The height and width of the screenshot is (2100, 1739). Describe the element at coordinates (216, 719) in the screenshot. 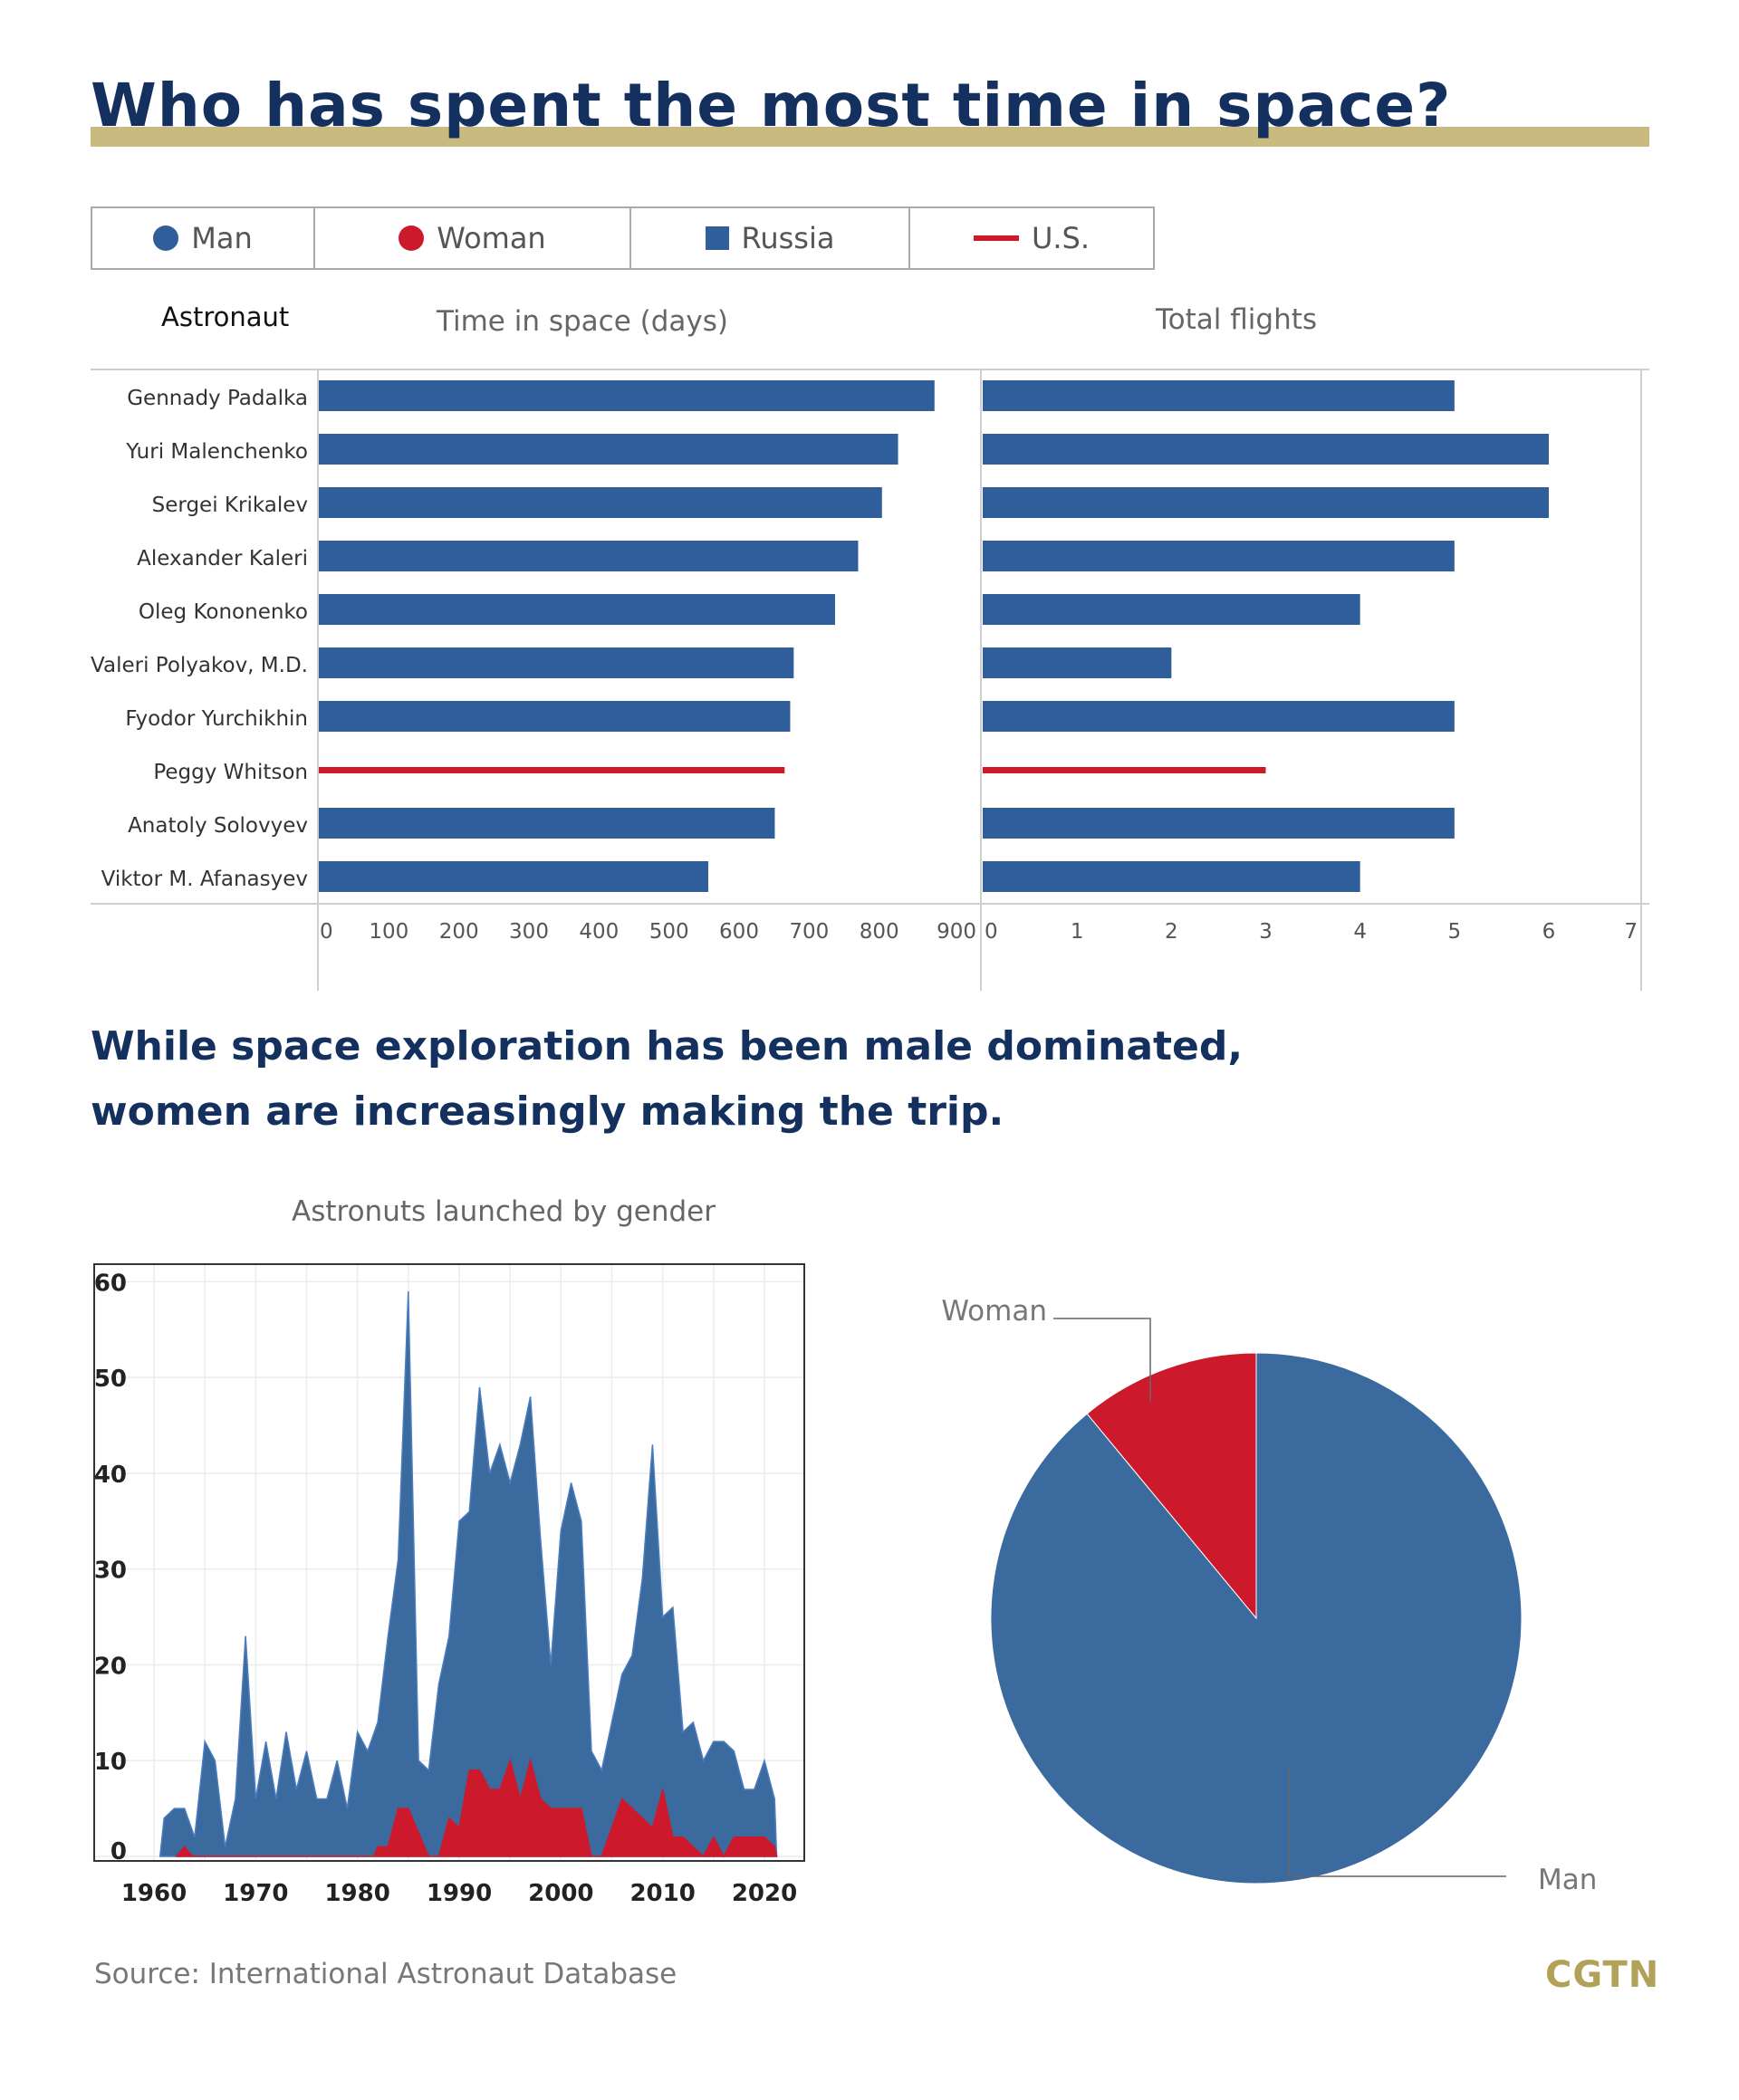

I see `astronaut-name: Fyodor Yurchikhin` at that location.